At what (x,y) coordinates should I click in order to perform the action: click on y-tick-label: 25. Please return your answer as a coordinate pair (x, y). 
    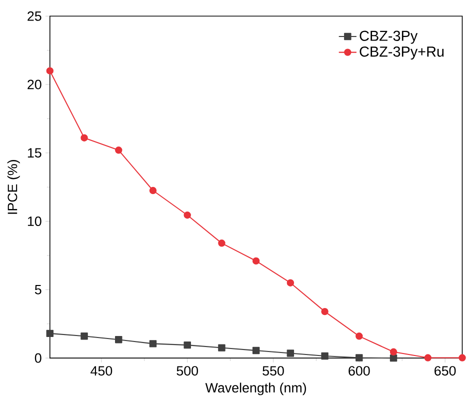
    Looking at the image, I should click on (35, 17).